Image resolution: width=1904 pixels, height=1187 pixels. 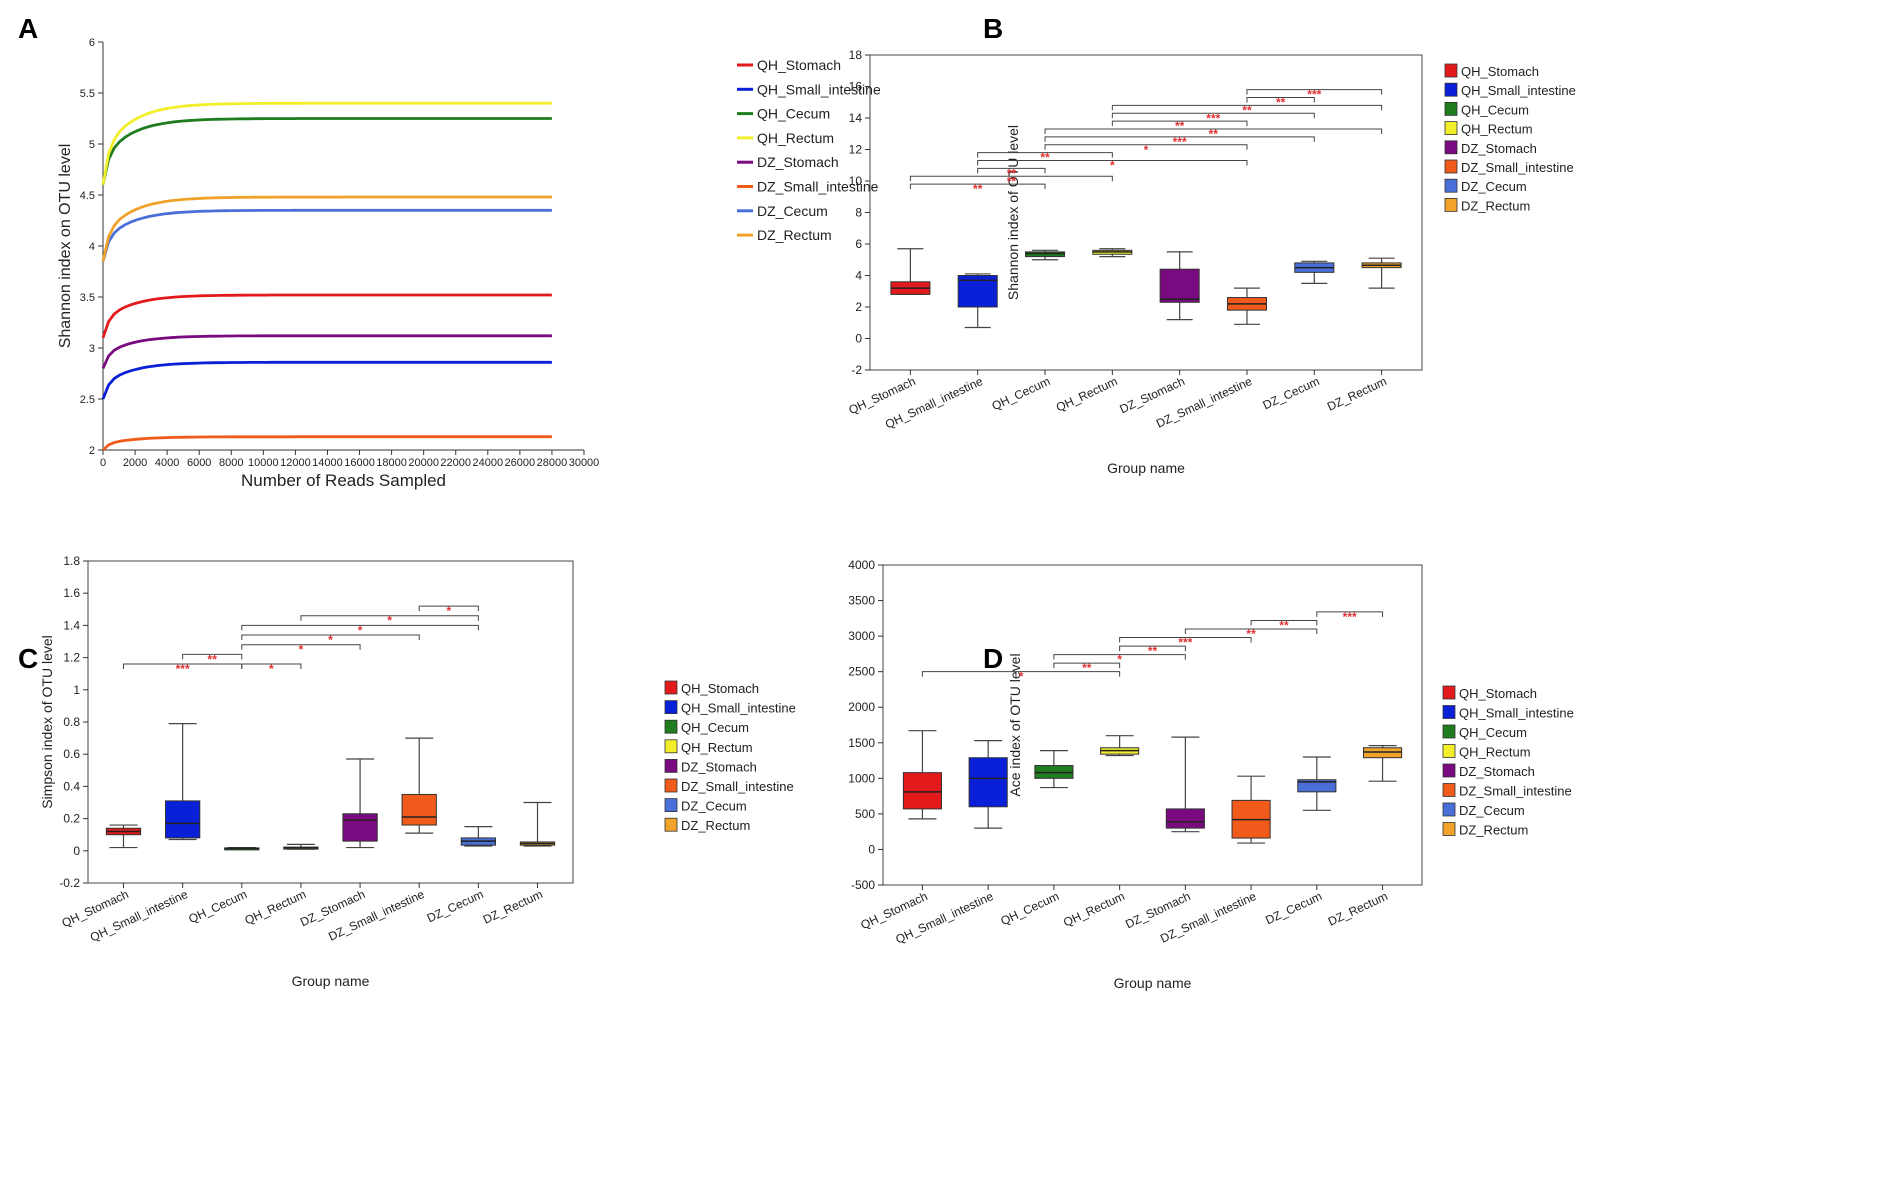 I want to click on y-tick-label: 2000, so click(x=861, y=707).